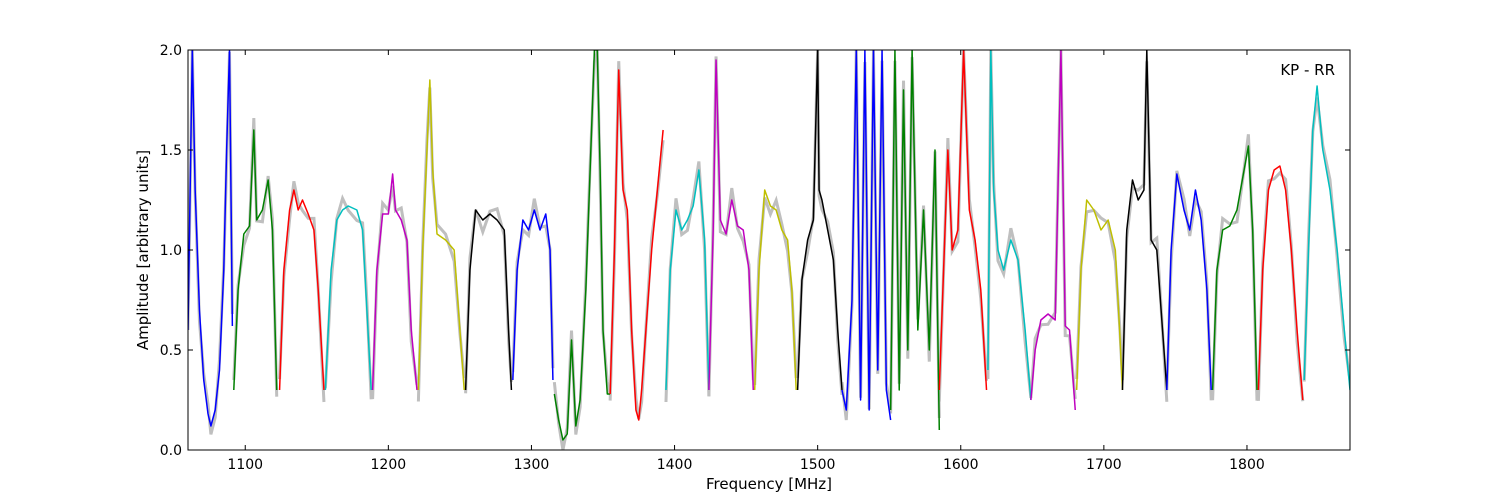 The width and height of the screenshot is (1500, 500). Describe the element at coordinates (171, 51) in the screenshot. I see `y-tick-label: 2.0` at that location.